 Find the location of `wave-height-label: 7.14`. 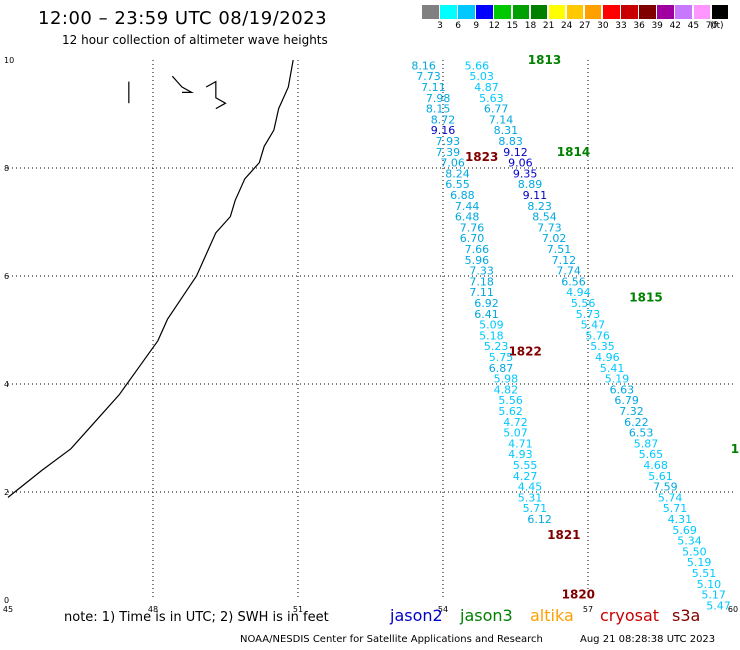

wave-height-label: 7.14 is located at coordinates (501, 119).